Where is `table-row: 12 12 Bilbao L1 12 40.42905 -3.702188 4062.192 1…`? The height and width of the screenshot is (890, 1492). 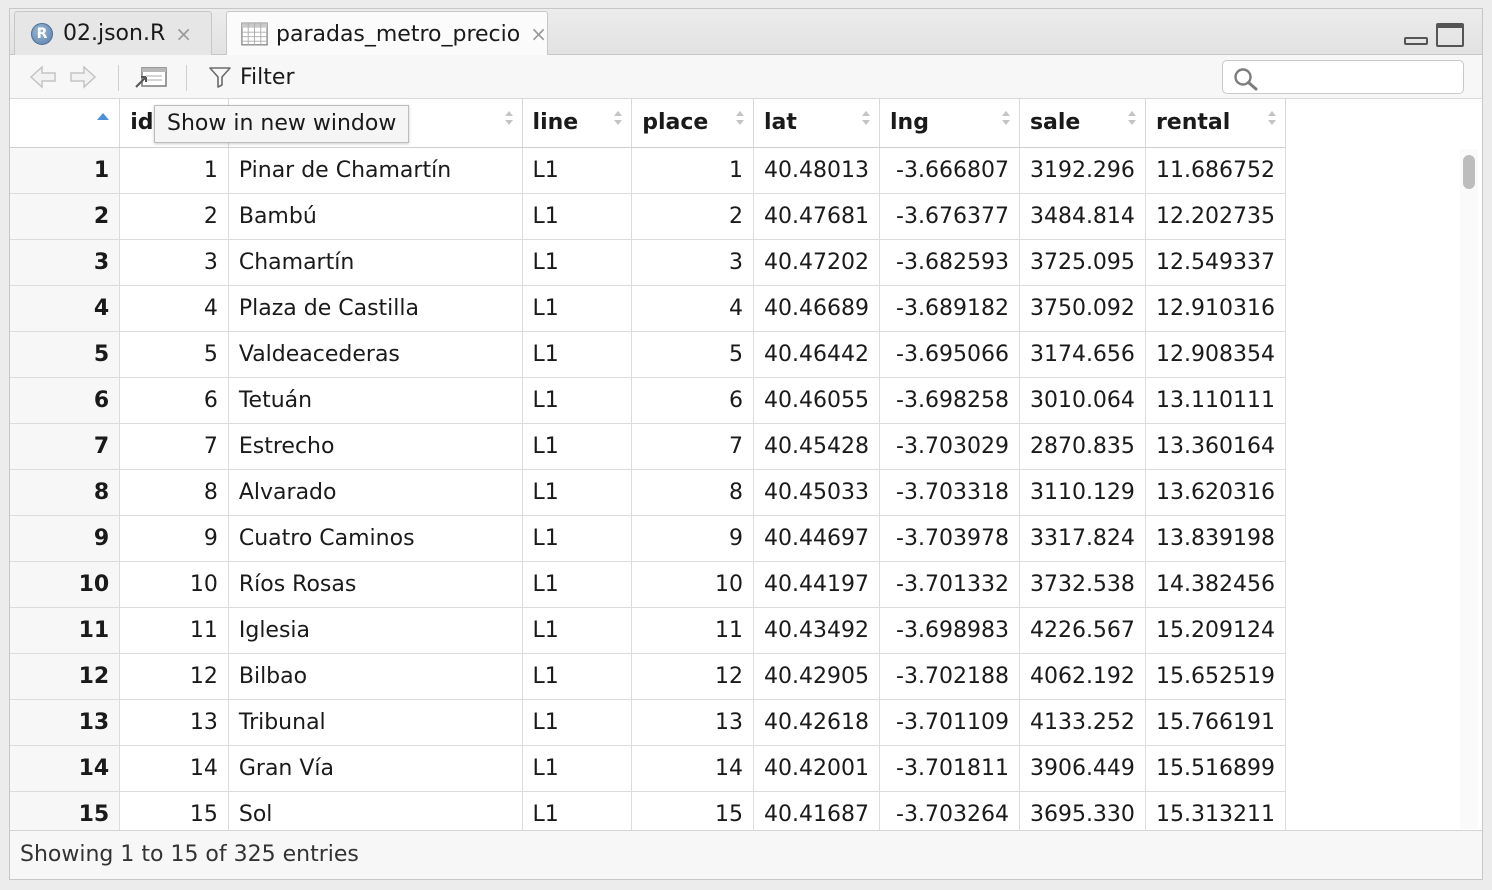
table-row: 12 12 Bilbao L1 12 40.42905 -3.702188 4062.192 1… is located at coordinates (648, 676).